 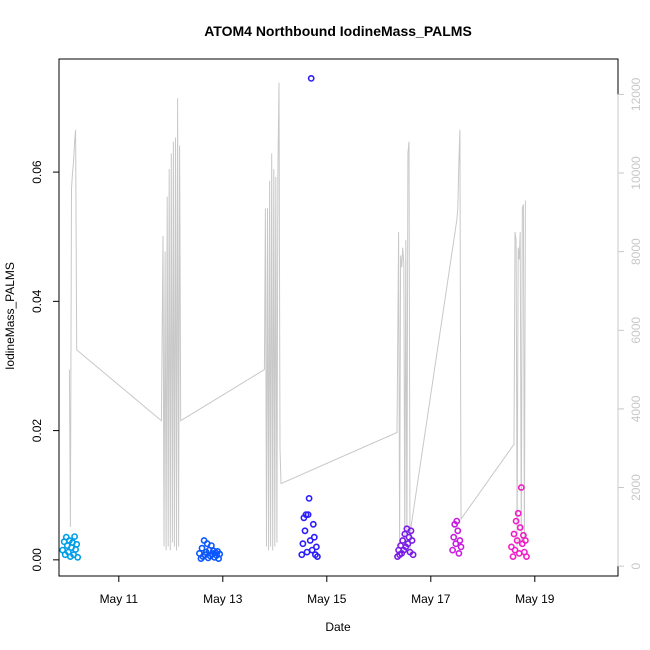 What do you see at coordinates (636, 487) in the screenshot?
I see `y2-tick-label: 2000` at bounding box center [636, 487].